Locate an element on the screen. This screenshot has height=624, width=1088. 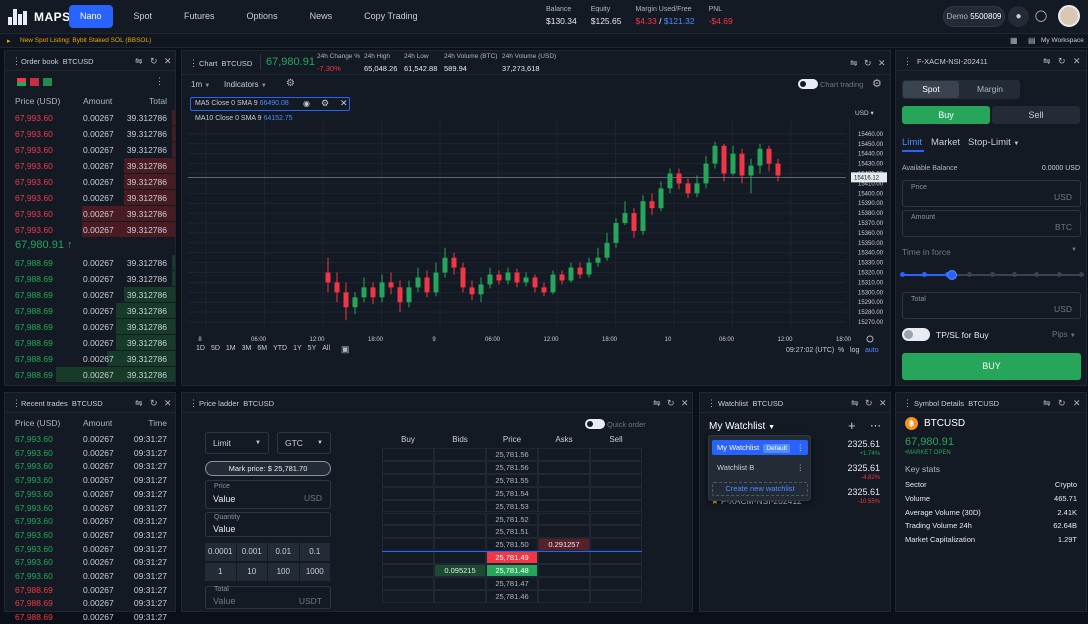
ladder-price-cell: 25,781.53 is located at coordinates (512, 506).